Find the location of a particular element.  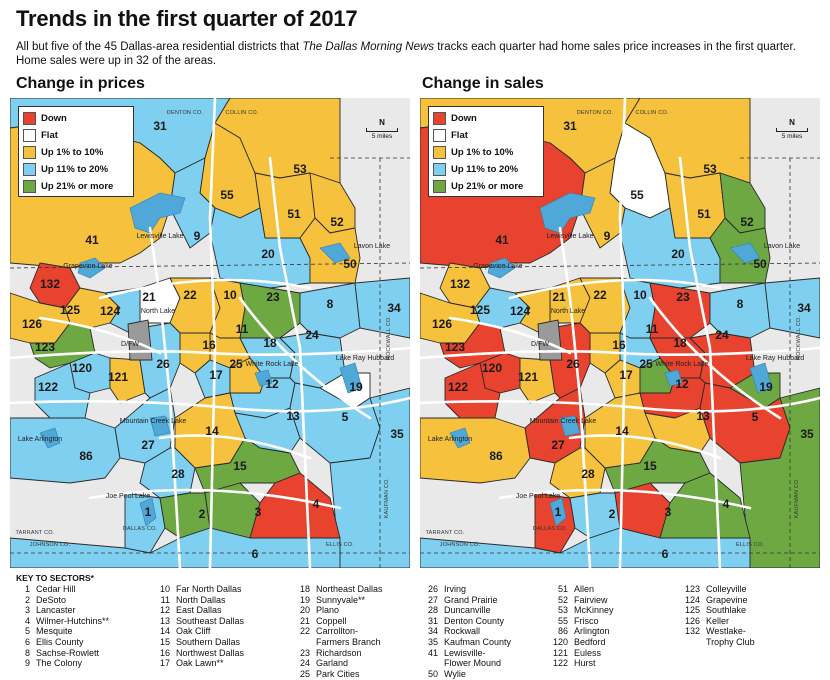

place-label: D/FW is located at coordinates (130, 344).